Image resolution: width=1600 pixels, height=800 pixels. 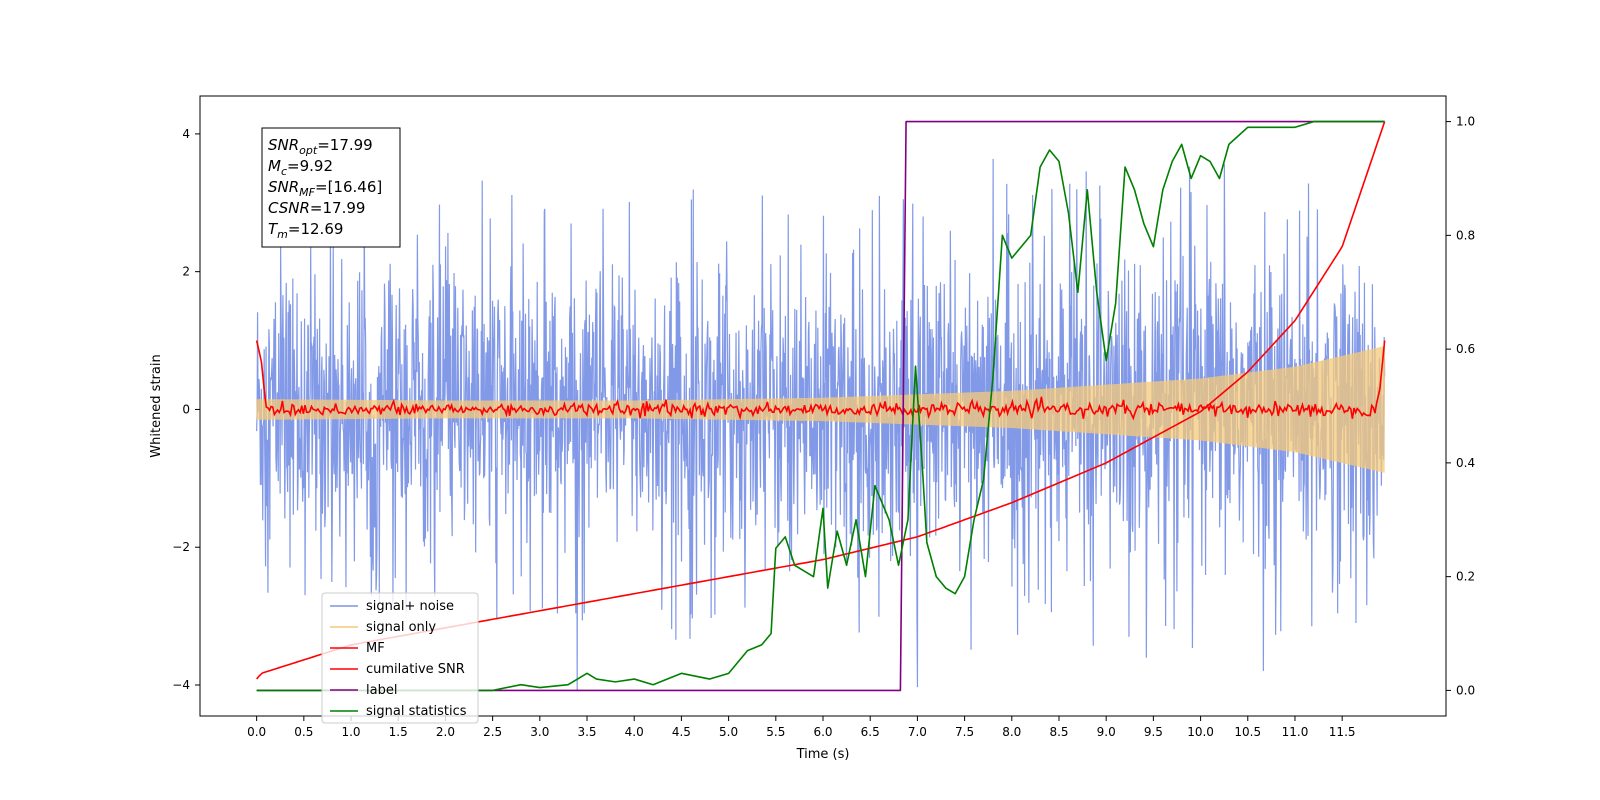 I want to click on y-left-tick-label: 0, so click(x=186, y=409).